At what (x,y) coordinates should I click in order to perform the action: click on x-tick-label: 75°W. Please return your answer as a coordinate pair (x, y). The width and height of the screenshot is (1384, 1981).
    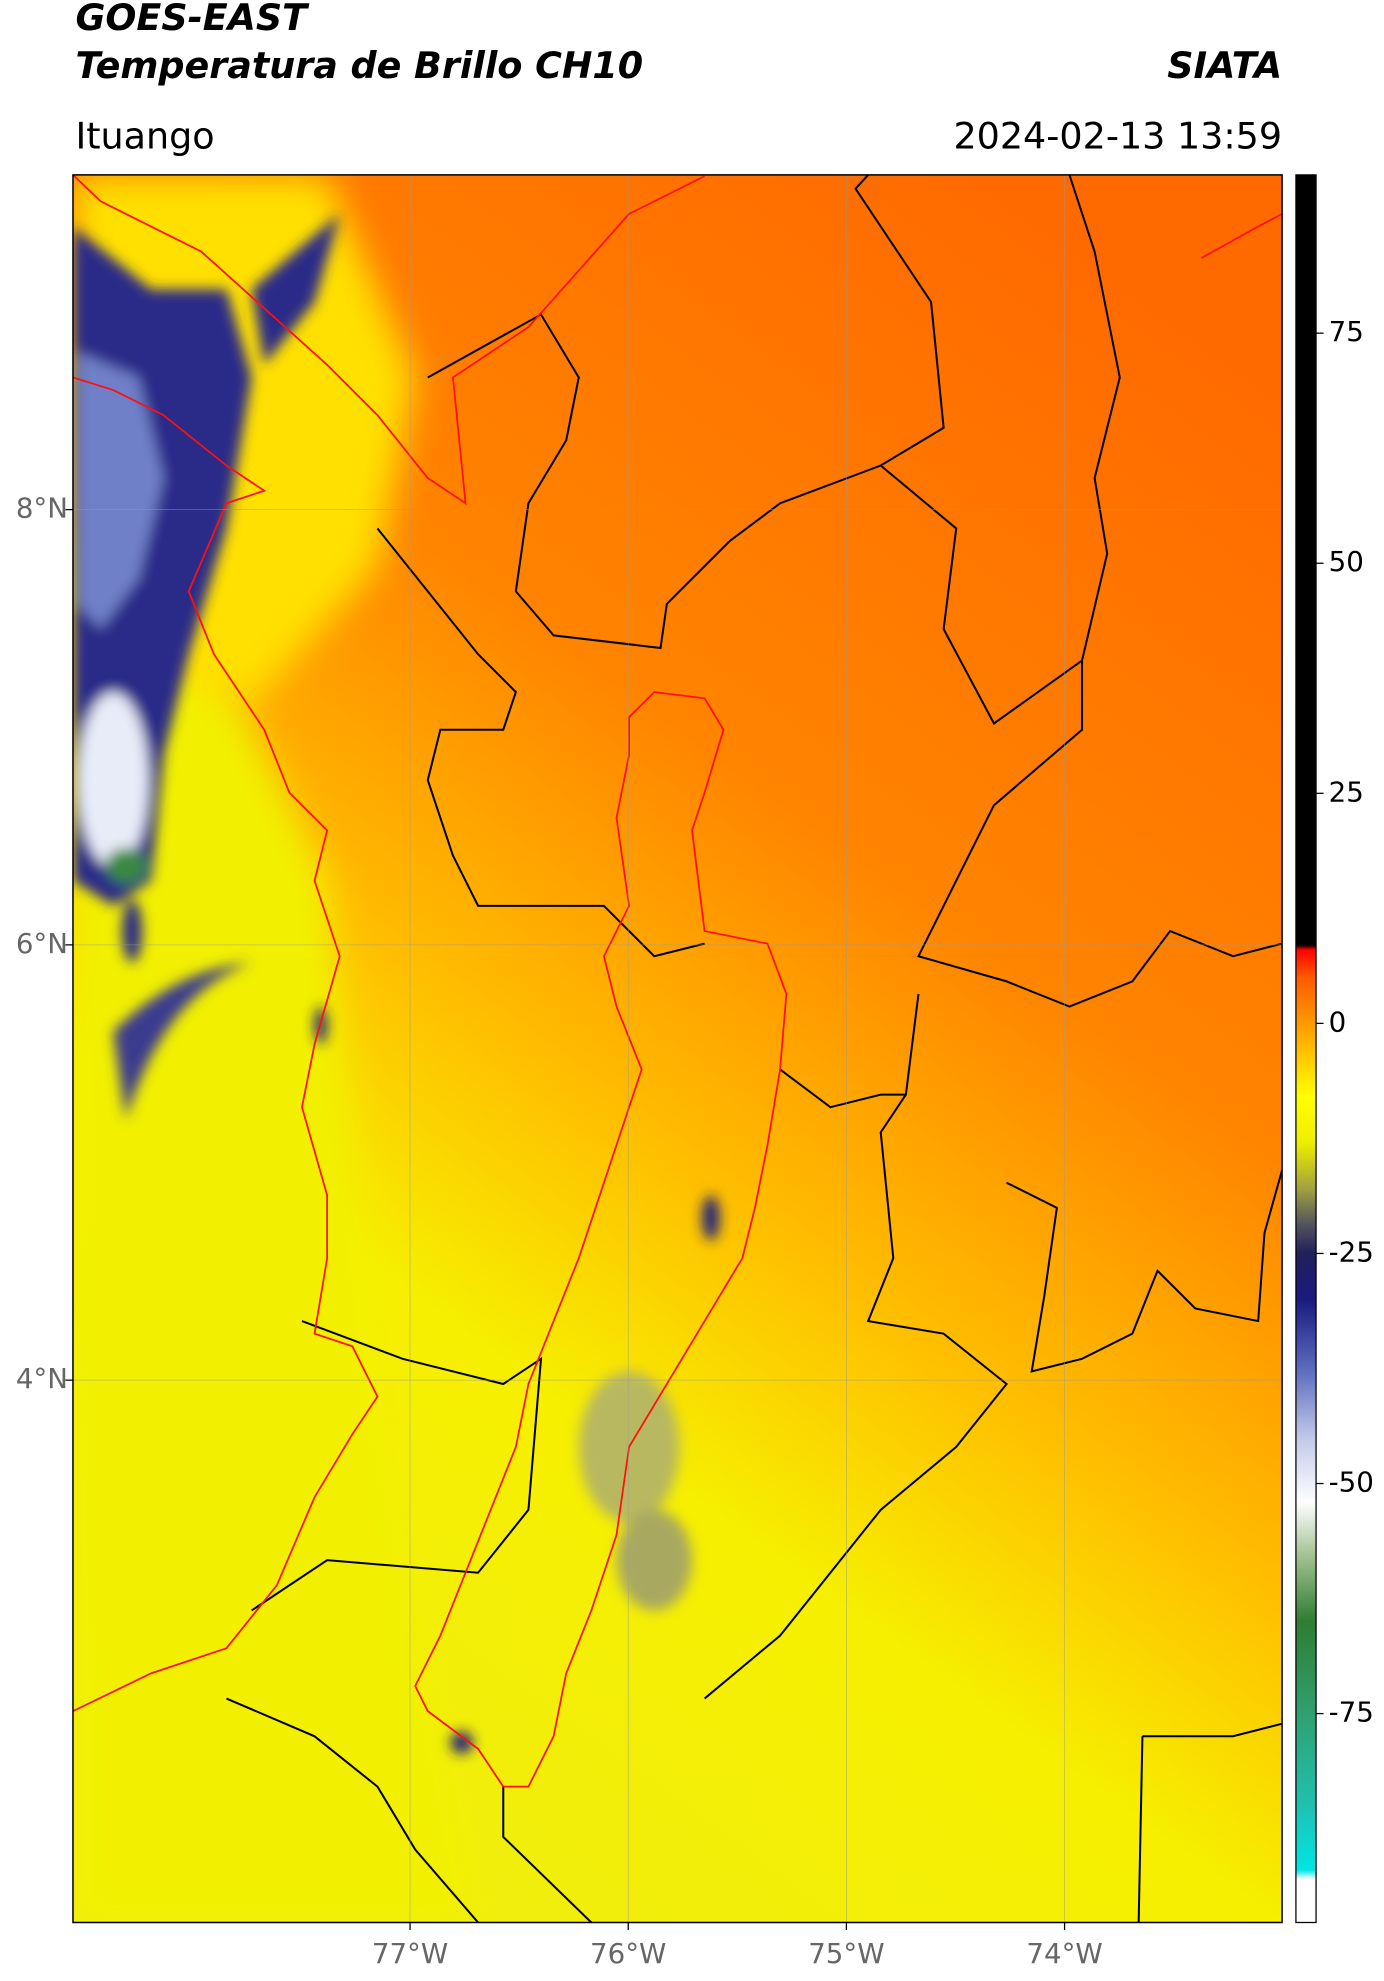
    Looking at the image, I should click on (846, 1953).